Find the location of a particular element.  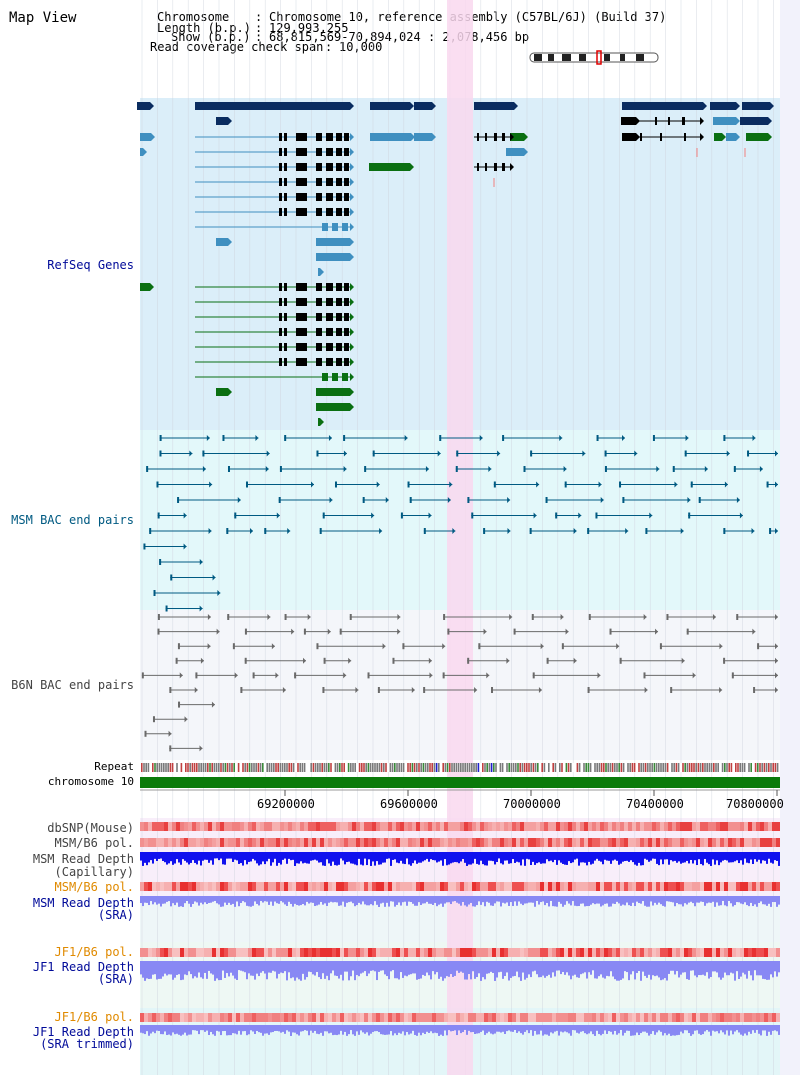

track-label-b6n-bac: B6N BAC end pairs is located at coordinates (72, 685).